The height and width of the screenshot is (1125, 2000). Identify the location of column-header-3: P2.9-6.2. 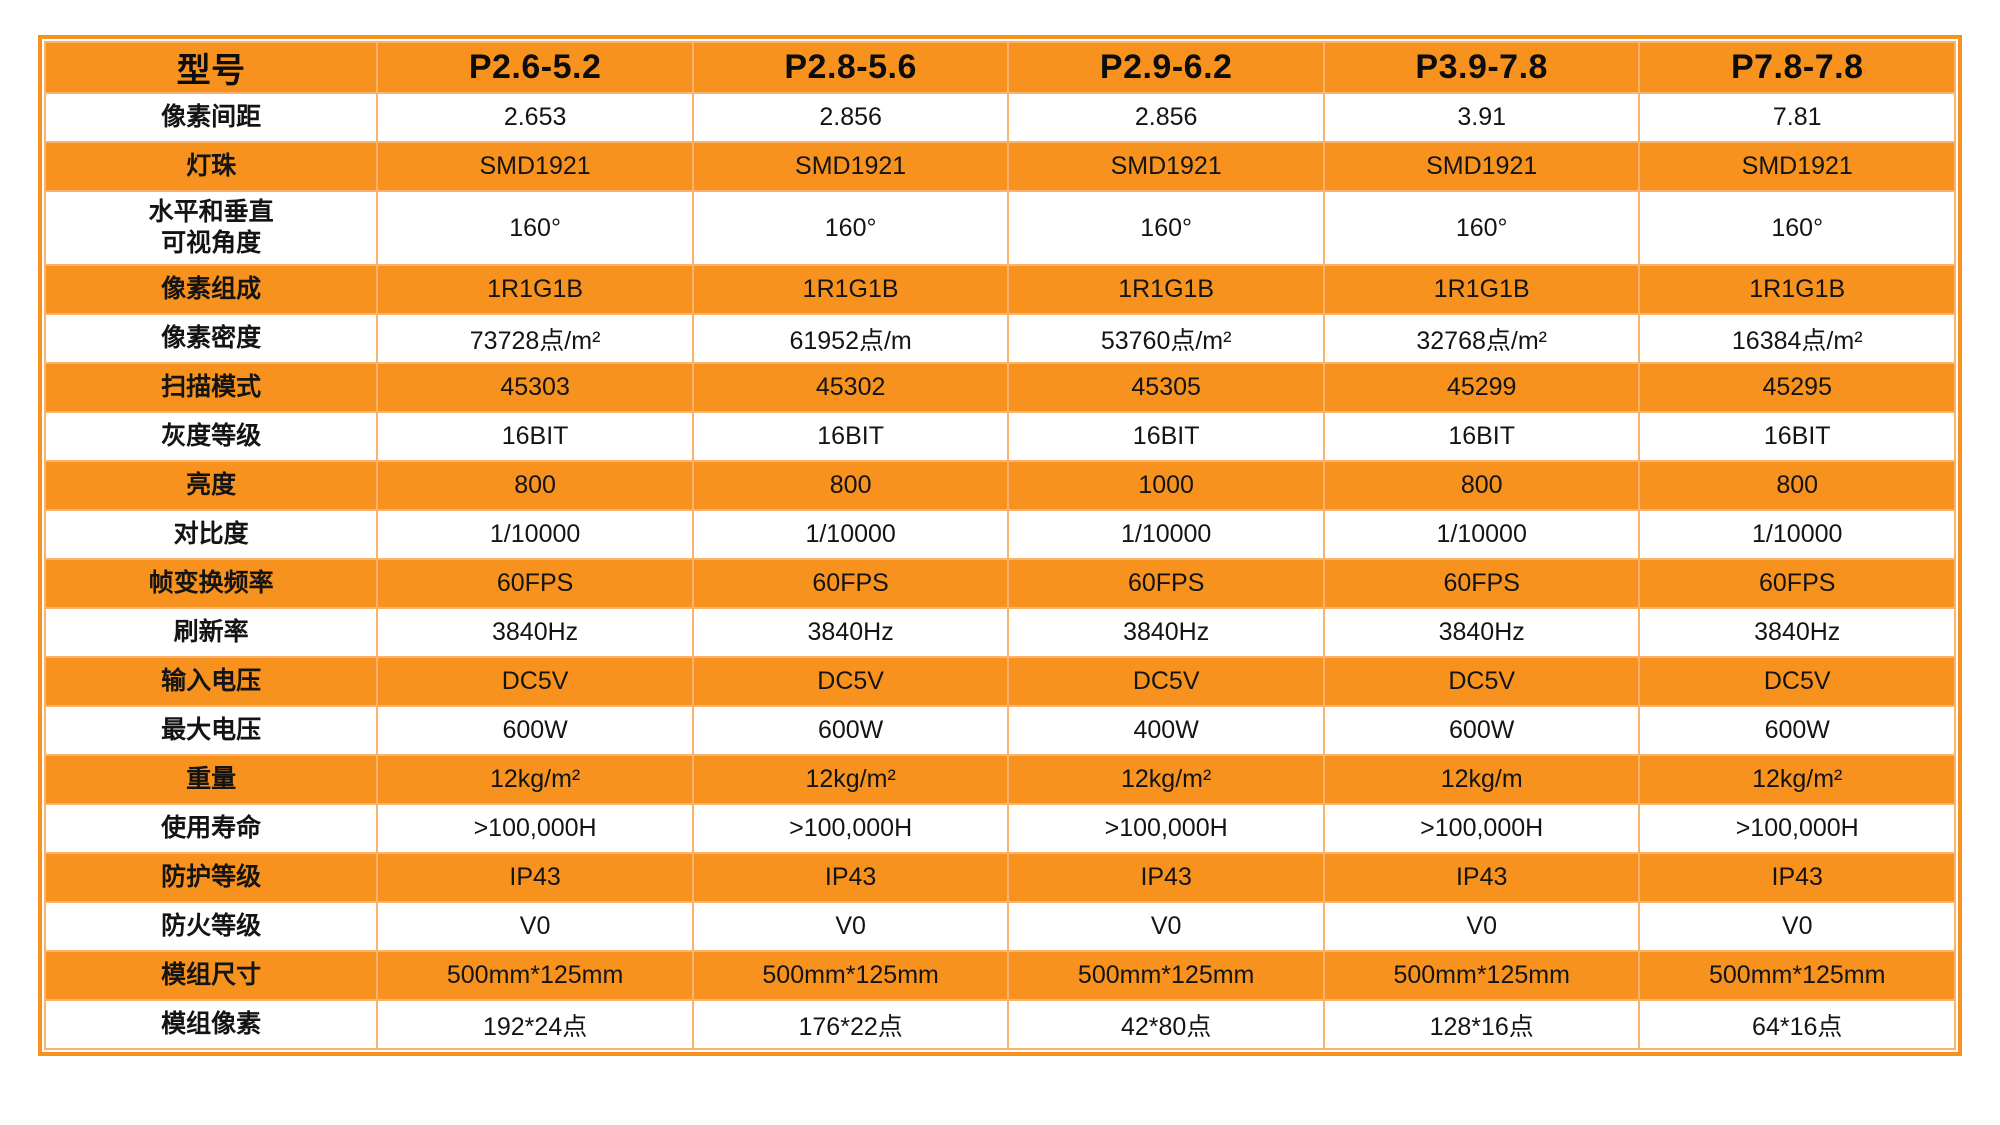
(1166, 67).